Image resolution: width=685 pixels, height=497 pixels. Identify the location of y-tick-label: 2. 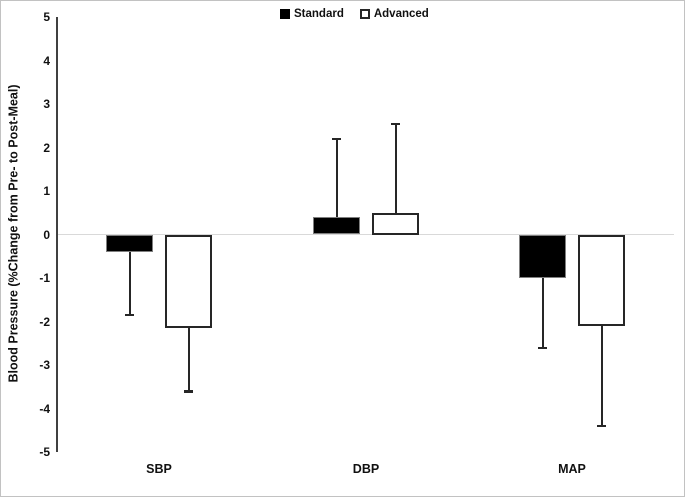
(46, 147).